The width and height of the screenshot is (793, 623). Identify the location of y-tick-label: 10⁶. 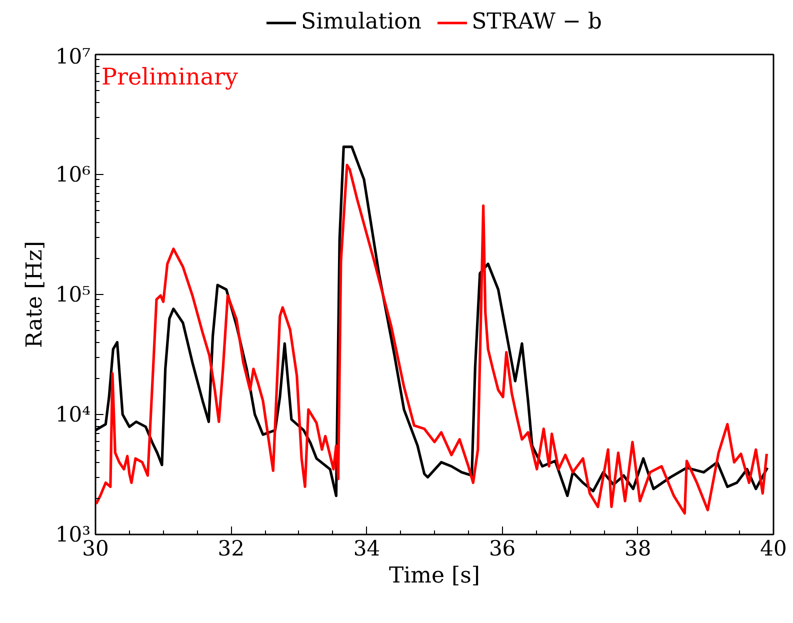
(72, 174).